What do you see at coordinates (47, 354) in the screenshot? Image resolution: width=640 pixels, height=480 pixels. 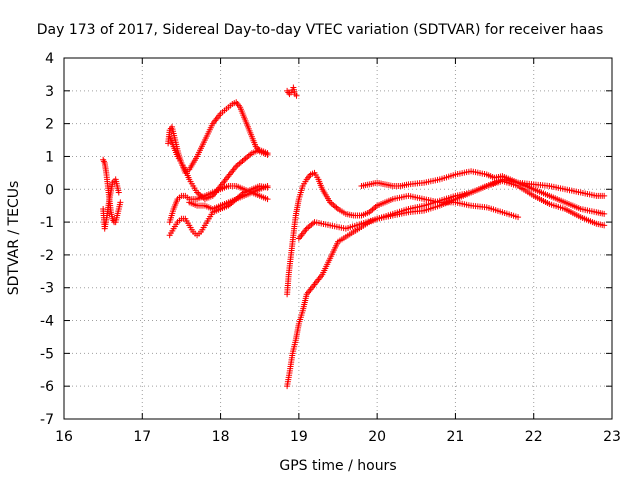 I see `y-tick-label: -5` at bounding box center [47, 354].